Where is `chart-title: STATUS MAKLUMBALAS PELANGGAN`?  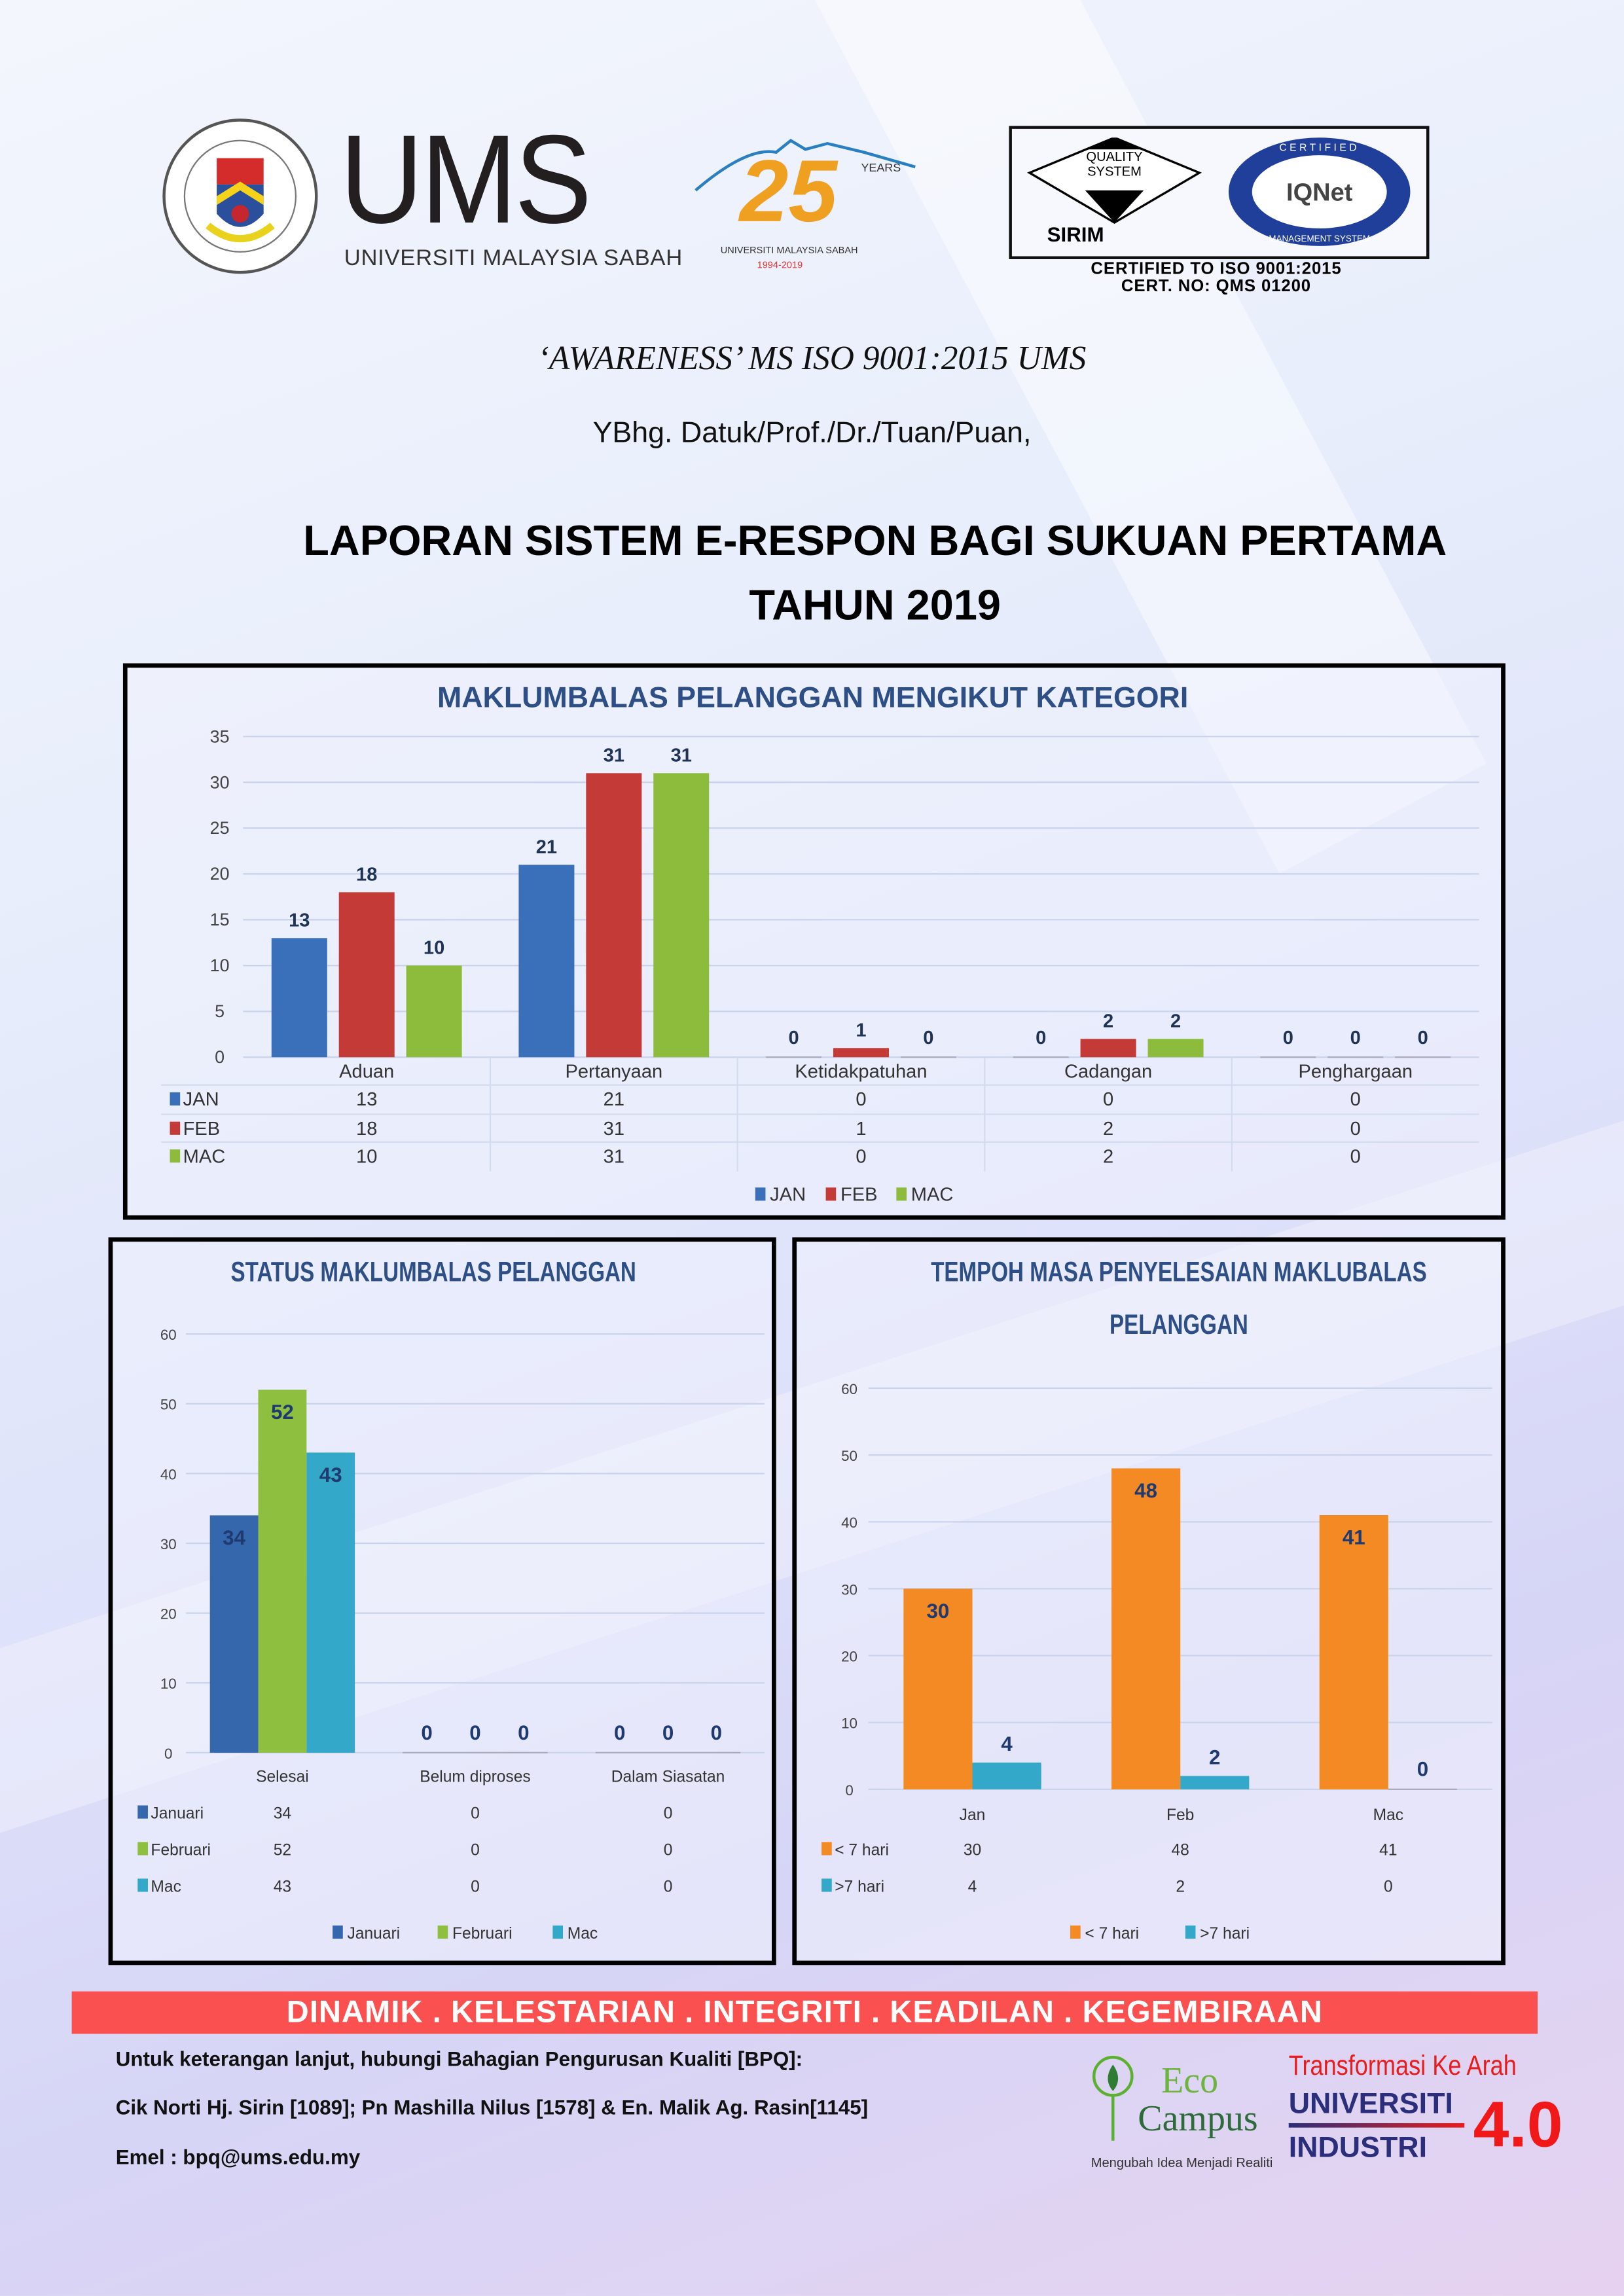 chart-title: STATUS MAKLUMBALAS PELANGGAN is located at coordinates (433, 1272).